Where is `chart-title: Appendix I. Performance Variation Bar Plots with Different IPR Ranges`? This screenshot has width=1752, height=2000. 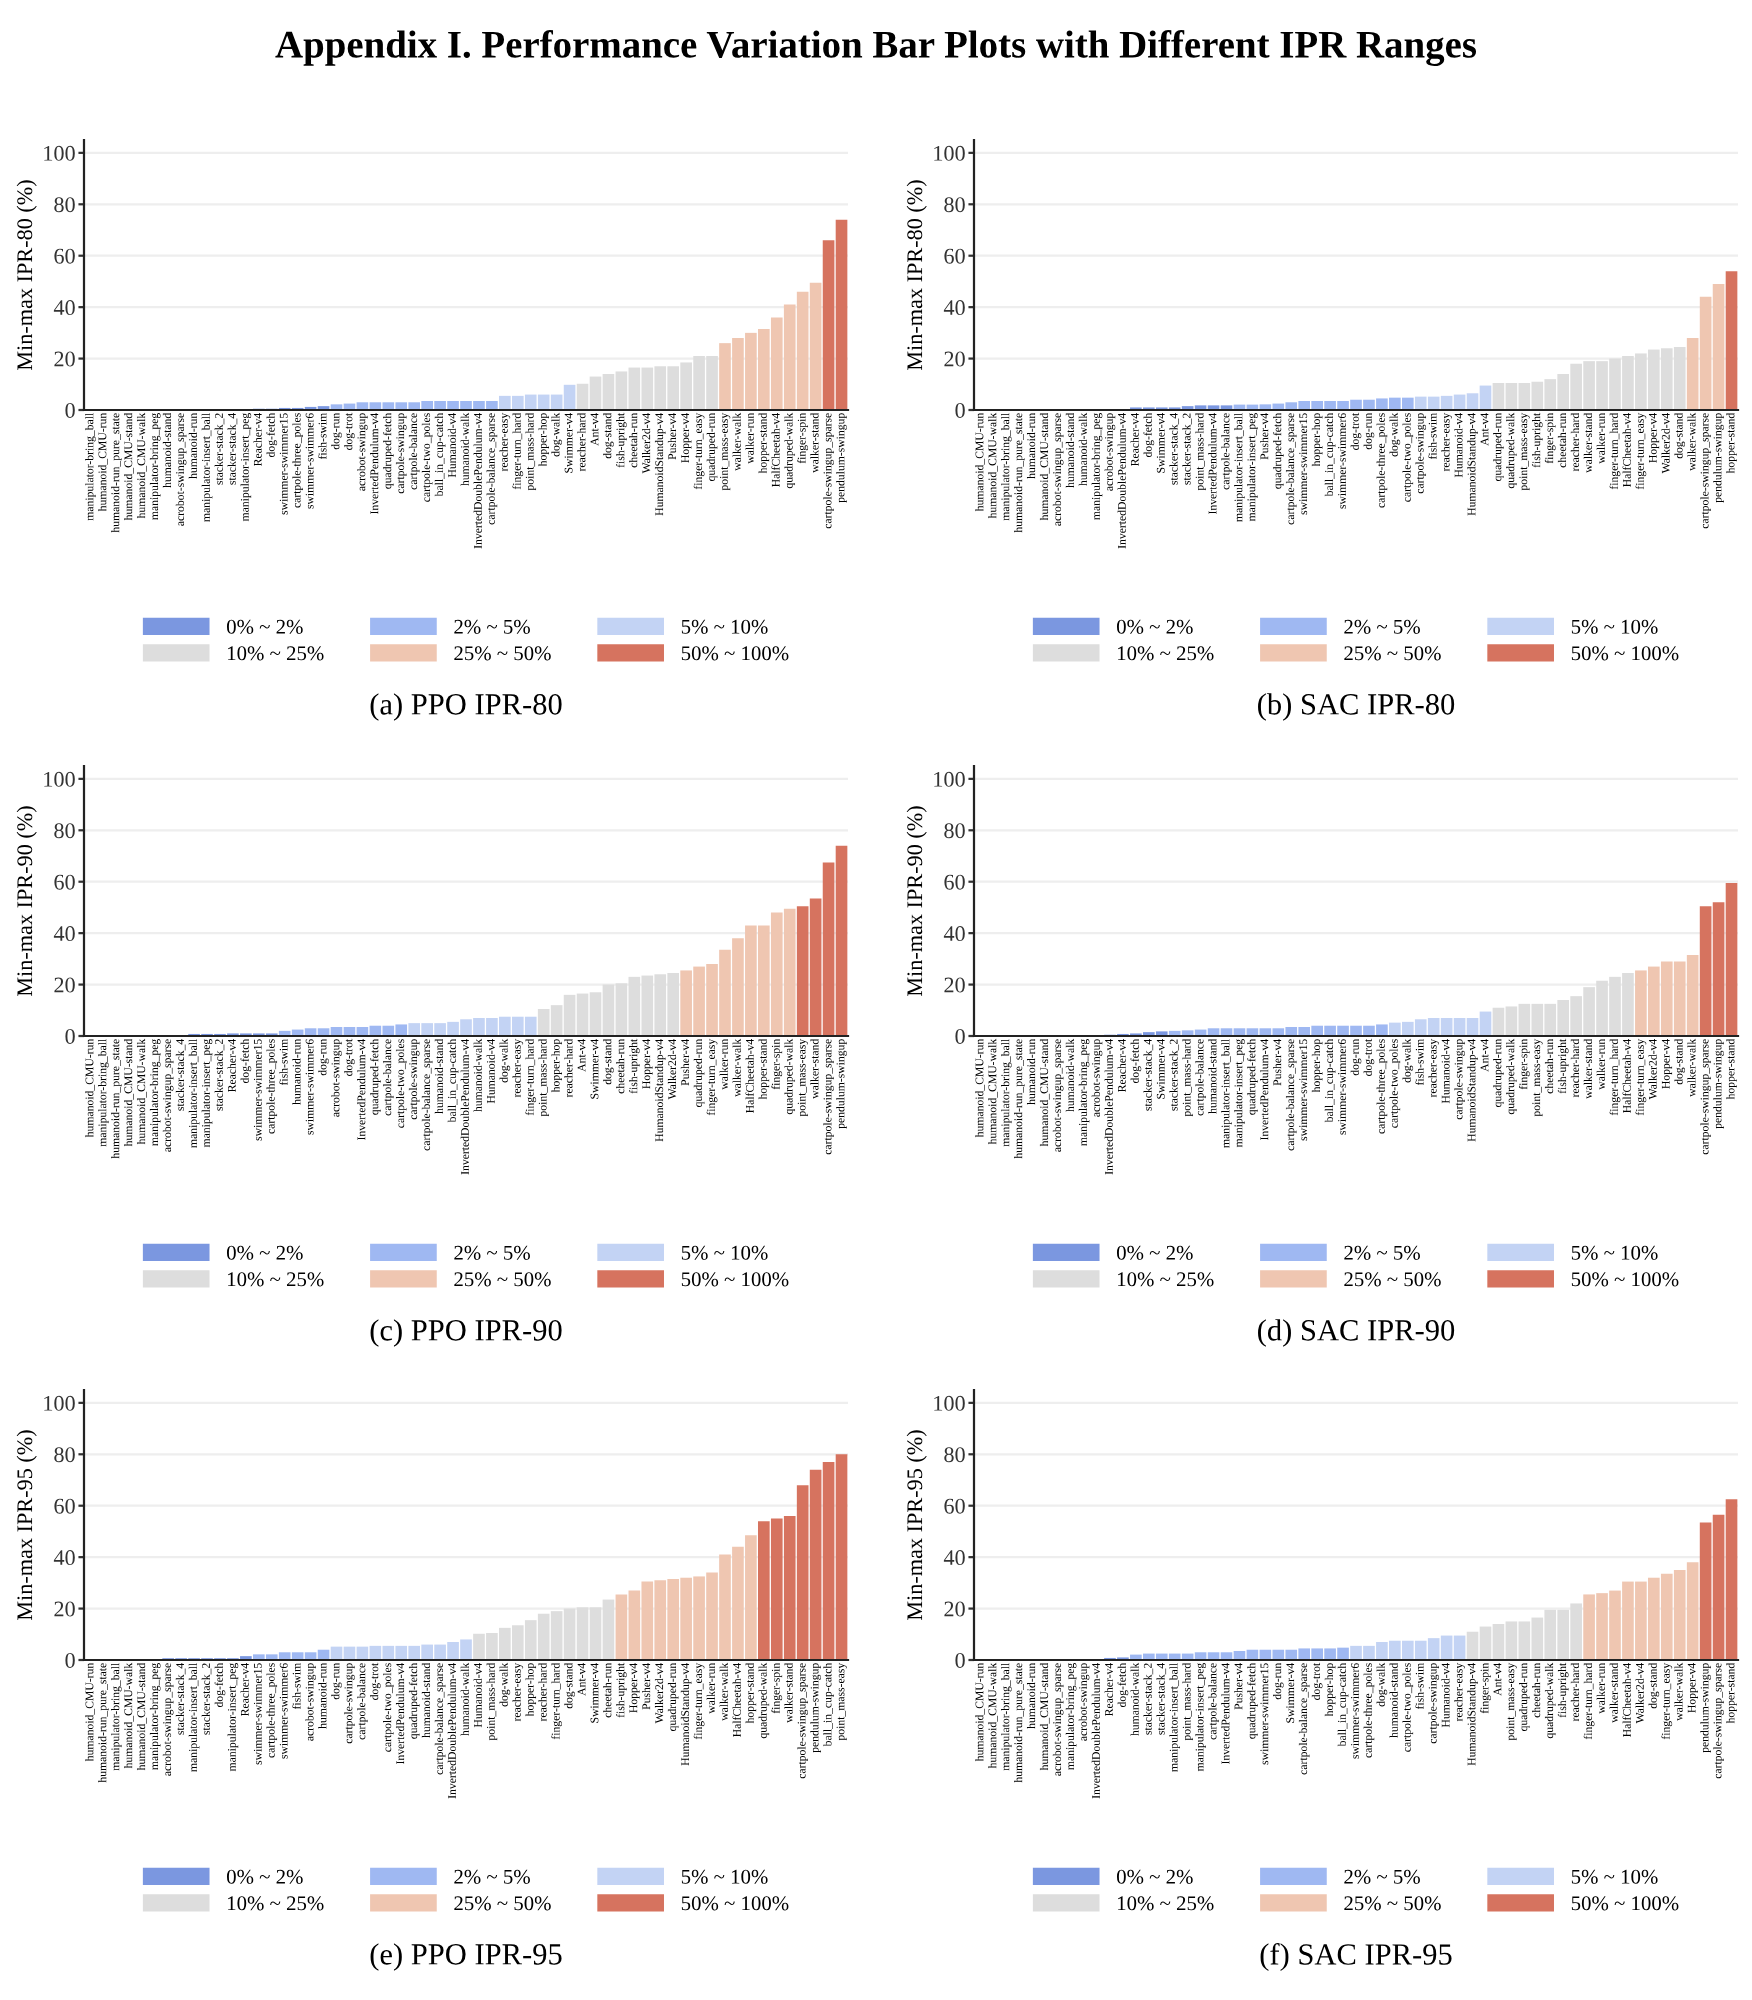
chart-title: Appendix I. Performance Variation Bar Plots with Different IPR Ranges is located at coordinates (876, 48).